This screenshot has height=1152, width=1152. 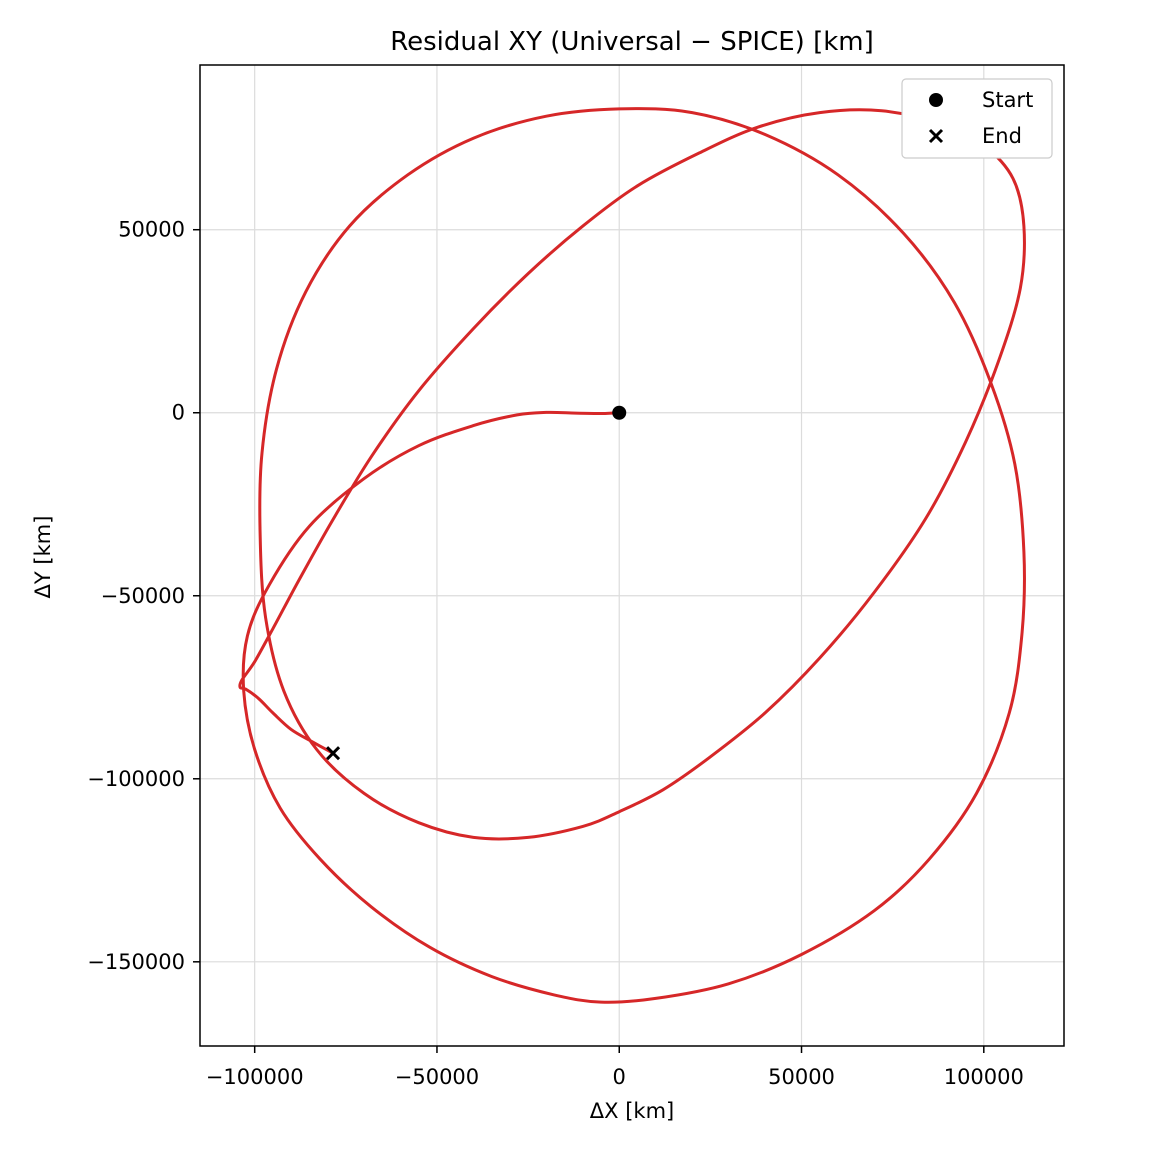 What do you see at coordinates (1002, 136) in the screenshot?
I see `legend-end-label: End` at bounding box center [1002, 136].